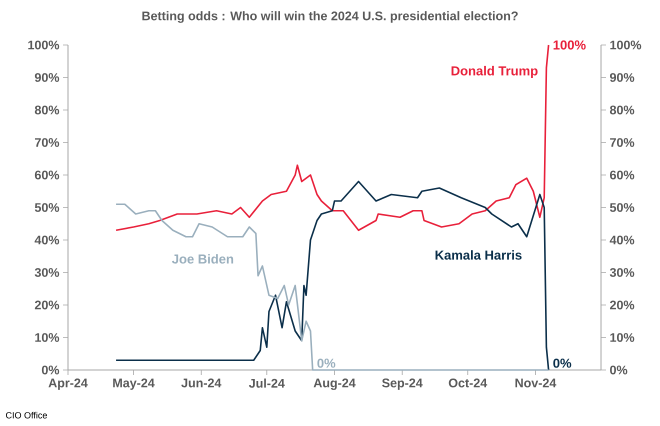  Describe the element at coordinates (535, 383) in the screenshot. I see `x-tick-label: Nov-24` at that location.